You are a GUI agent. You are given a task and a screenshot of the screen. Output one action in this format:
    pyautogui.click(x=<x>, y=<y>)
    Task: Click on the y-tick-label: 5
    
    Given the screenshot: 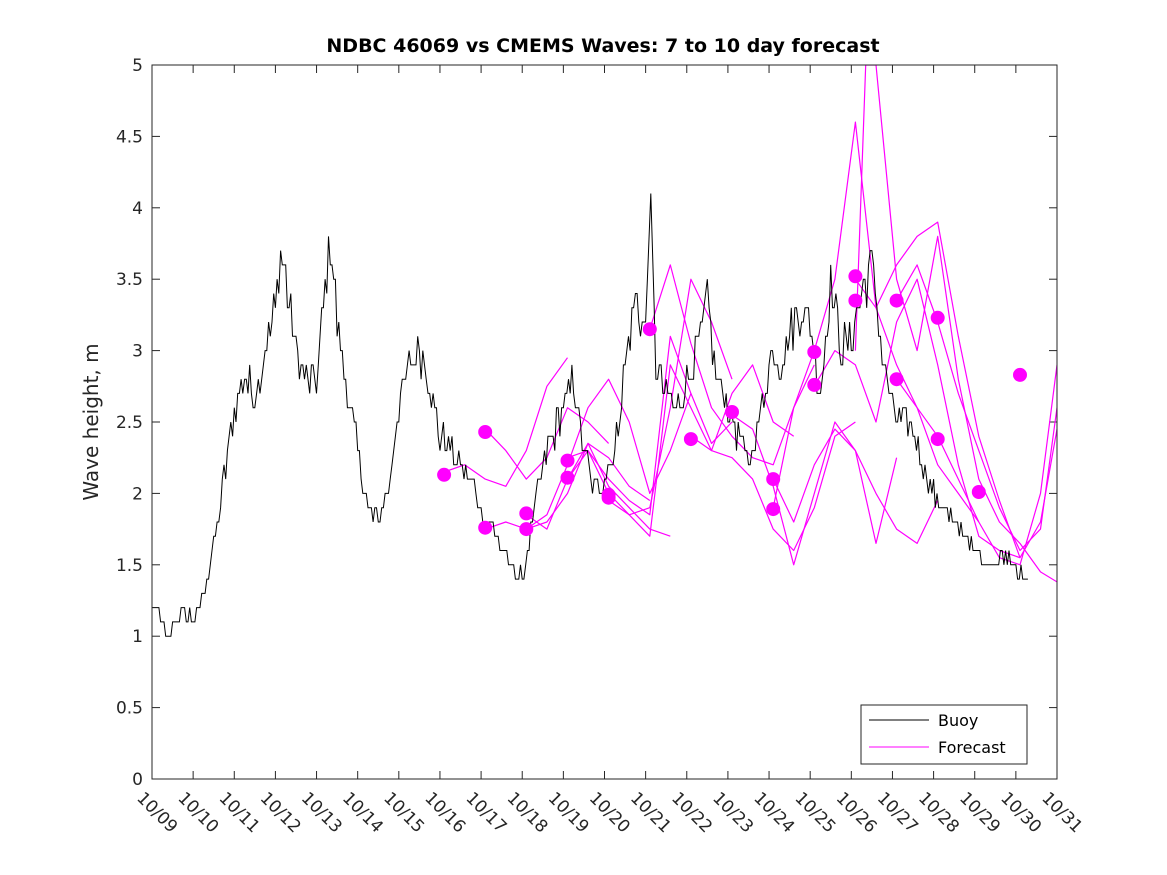 What is the action you would take?
    pyautogui.click(x=137, y=66)
    